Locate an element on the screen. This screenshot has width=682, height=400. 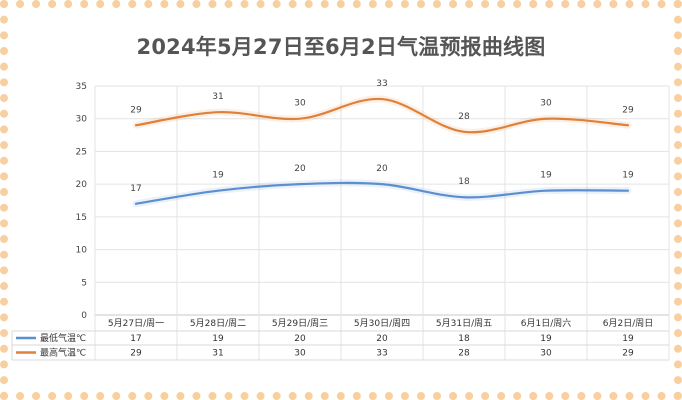
legend-label: 最高气温℃ is located at coordinates (63, 353).